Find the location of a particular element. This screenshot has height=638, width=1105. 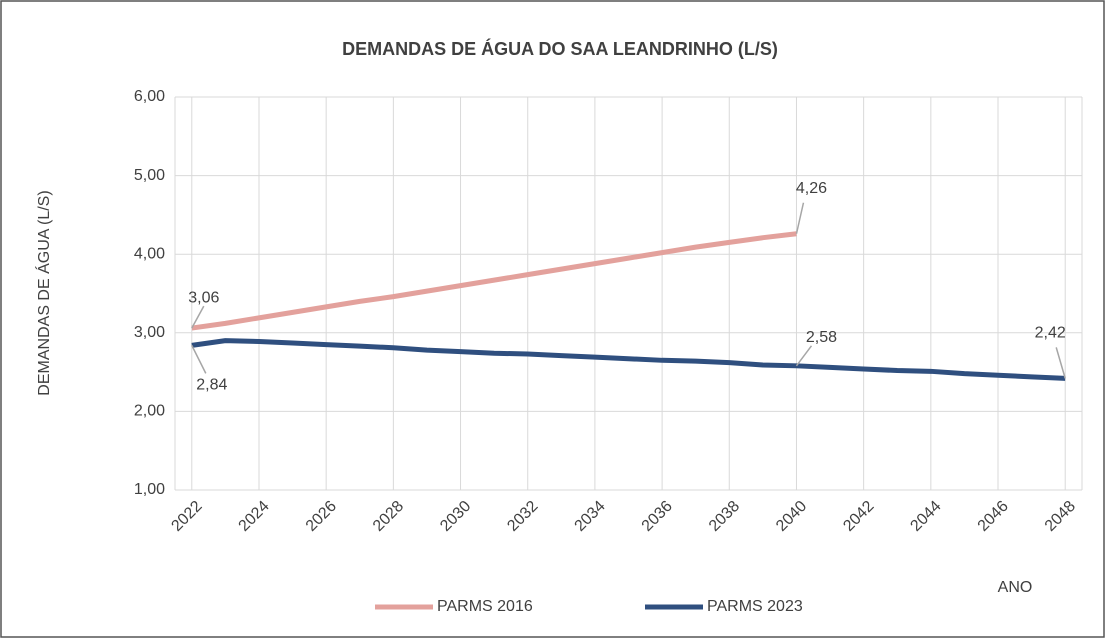

y-tick-label: 6,00 is located at coordinates (149, 96).